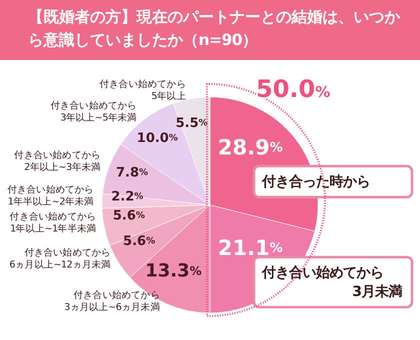 The image size is (420, 340). I want to click on slice-label: 付き合い始めてから 1年半以上~2年未満, so click(50, 195).